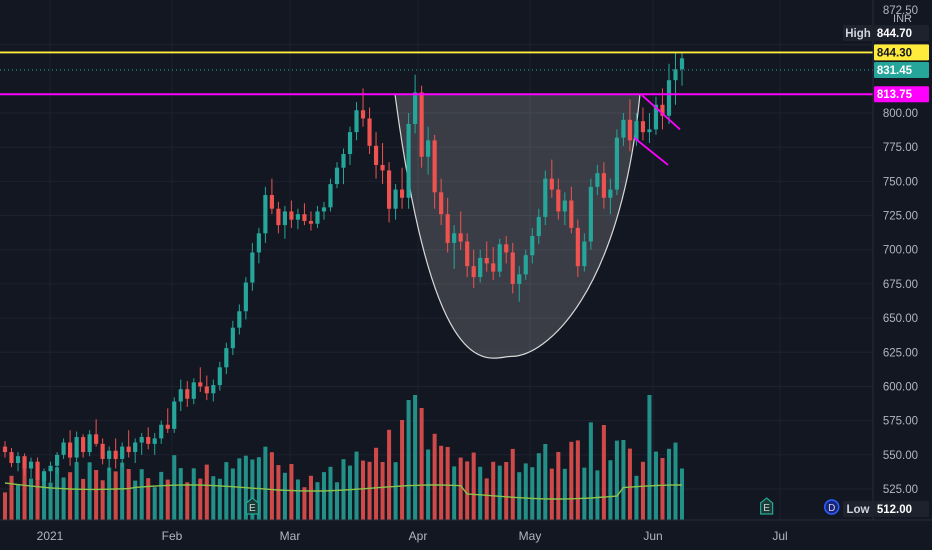 This screenshot has width=932, height=550. What do you see at coordinates (894, 34) in the screenshot?
I see `high-tag-value: 844.70` at bounding box center [894, 34].